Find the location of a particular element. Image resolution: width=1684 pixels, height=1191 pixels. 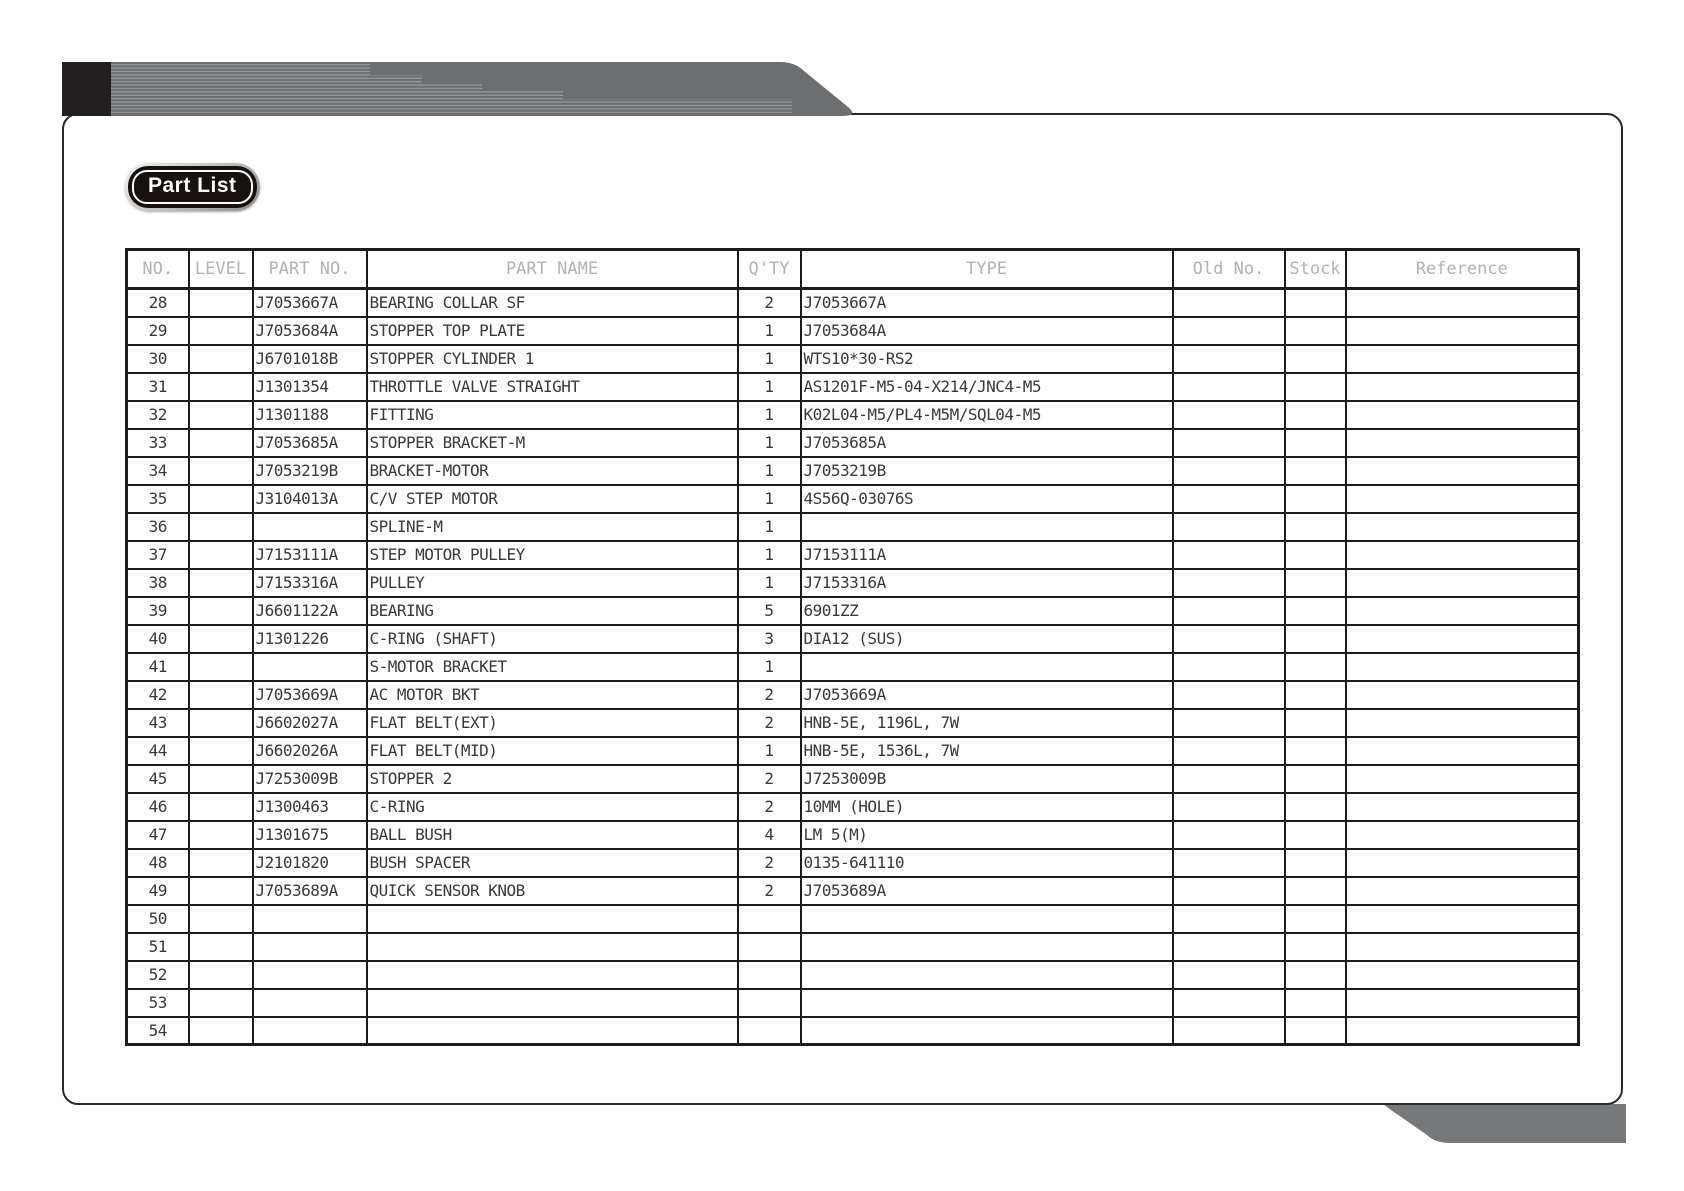

column-header-level: LEVEL is located at coordinates (220, 269).